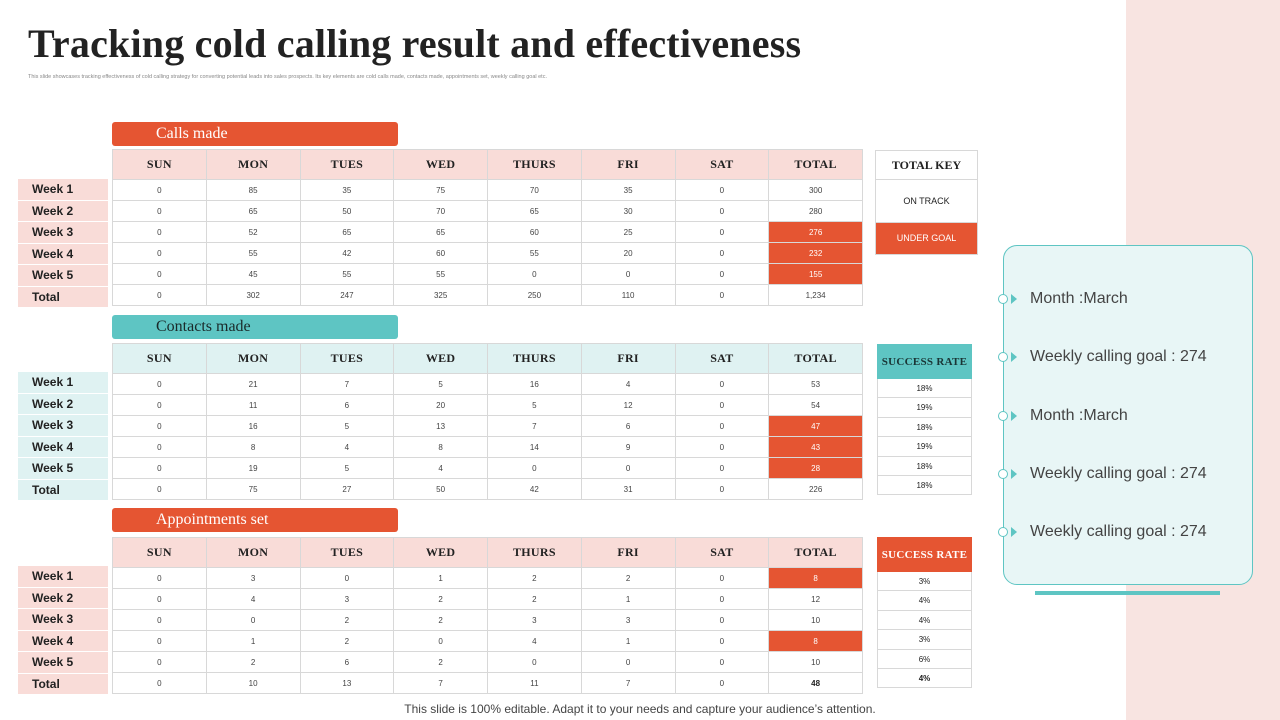  I want to click on success-rate-cell: 18%, so click(924, 466).